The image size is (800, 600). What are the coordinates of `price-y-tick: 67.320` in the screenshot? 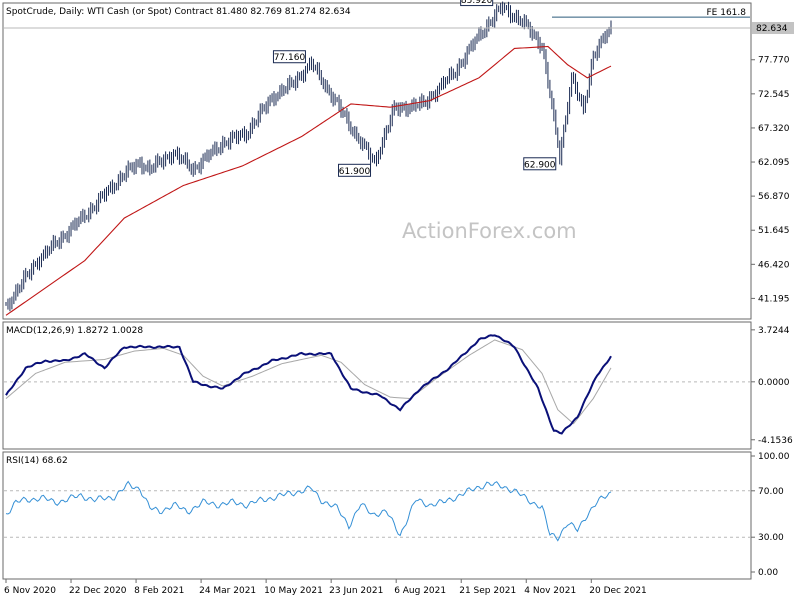 It's located at (774, 129).